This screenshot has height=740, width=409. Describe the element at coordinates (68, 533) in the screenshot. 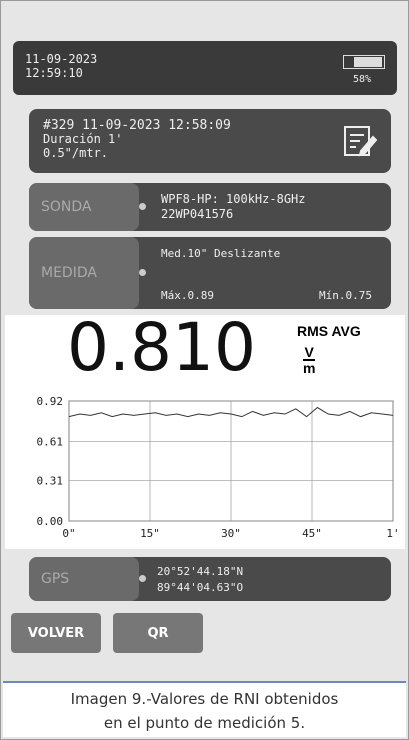

I see `x-tick-label: 0"` at that location.